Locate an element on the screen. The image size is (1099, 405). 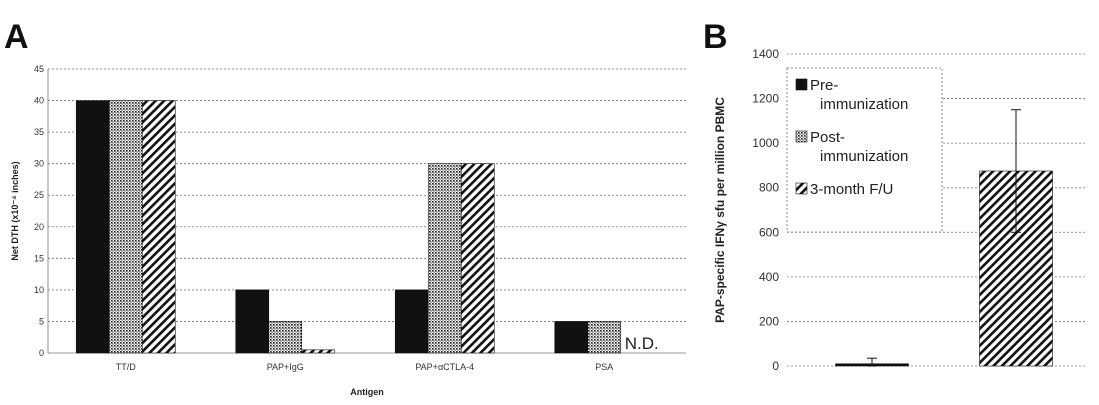
panel-a-x-axis-title: Antigen is located at coordinates (367, 392).